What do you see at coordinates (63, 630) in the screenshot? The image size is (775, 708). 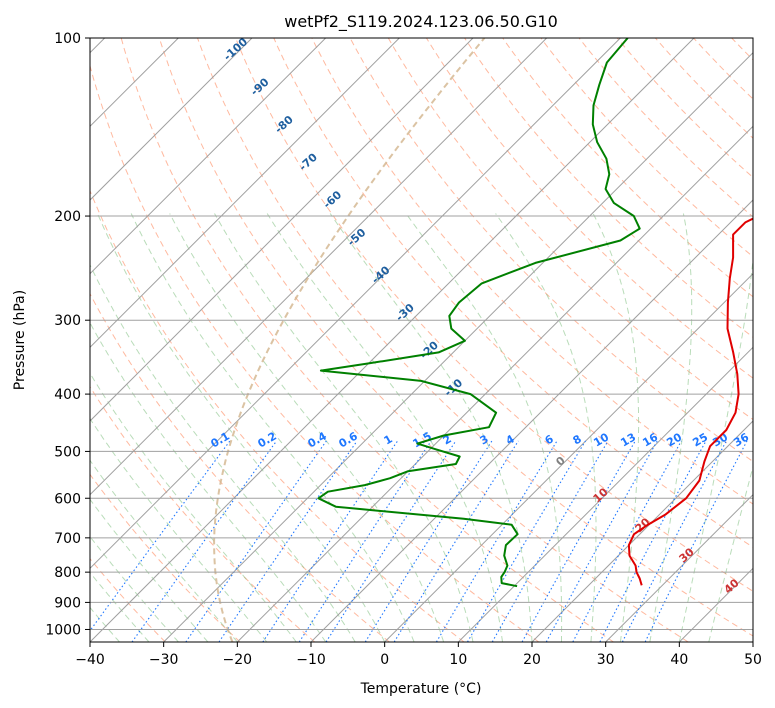 I see `y-tick-label: 1000` at bounding box center [63, 630].